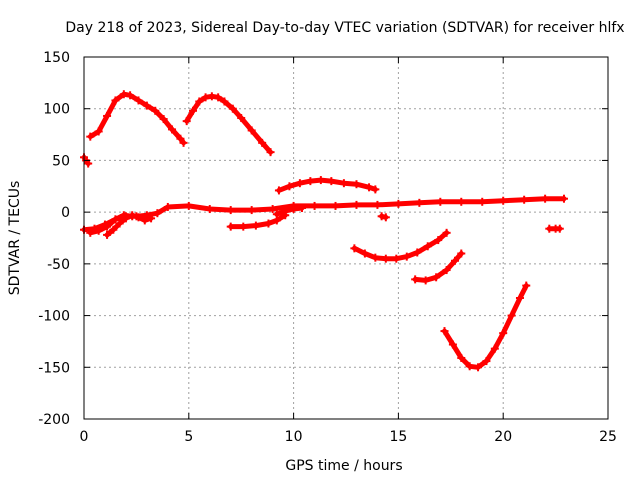 The width and height of the screenshot is (640, 480). I want to click on y-tick-label: 0, so click(65, 213).